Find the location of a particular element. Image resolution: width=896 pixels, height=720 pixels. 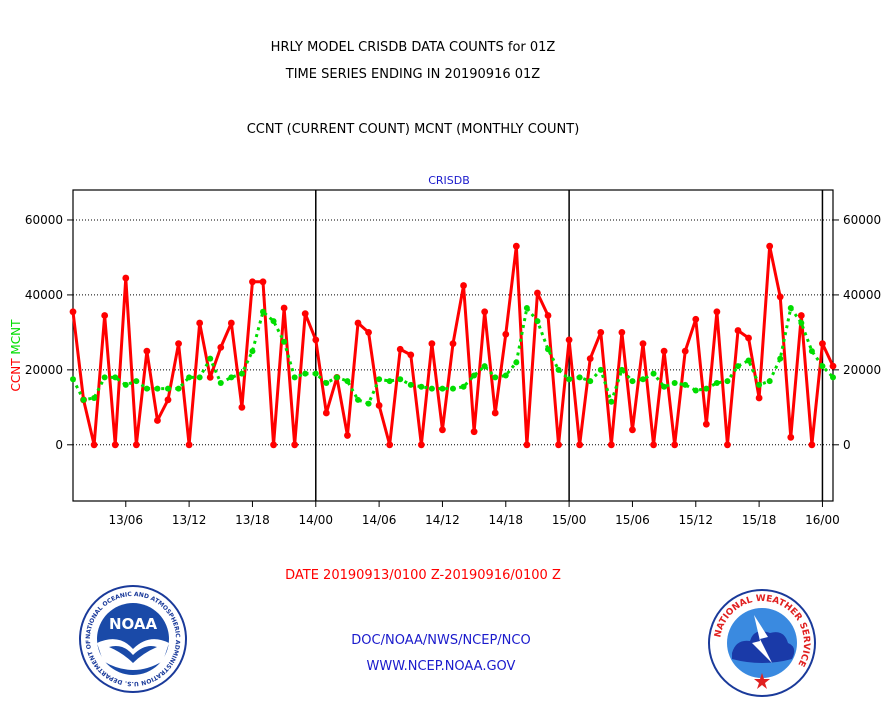

plot-title: CRISDB is located at coordinates (449, 180).